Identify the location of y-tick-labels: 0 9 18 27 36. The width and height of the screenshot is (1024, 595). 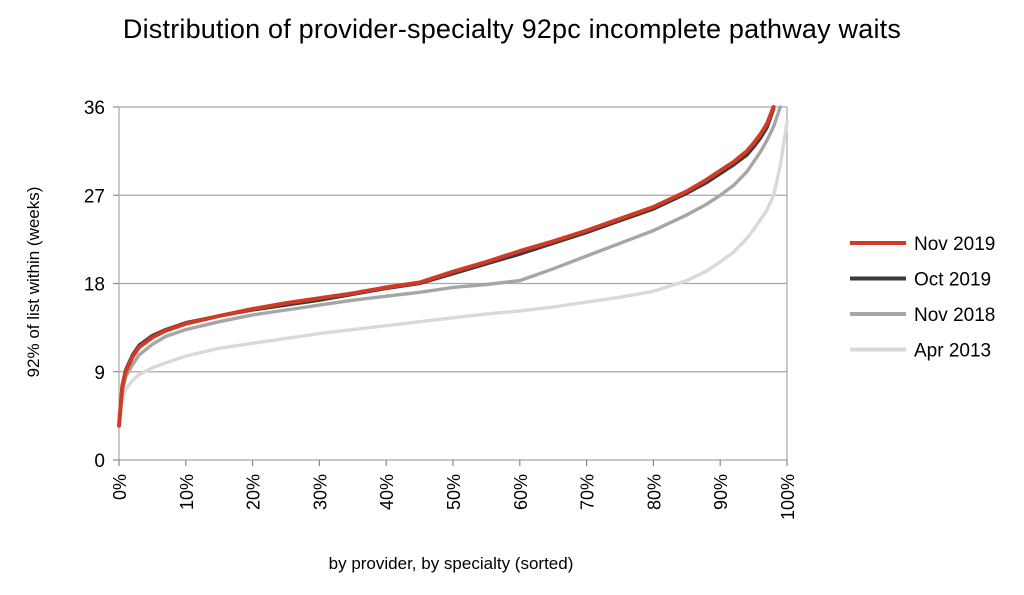
(94, 285).